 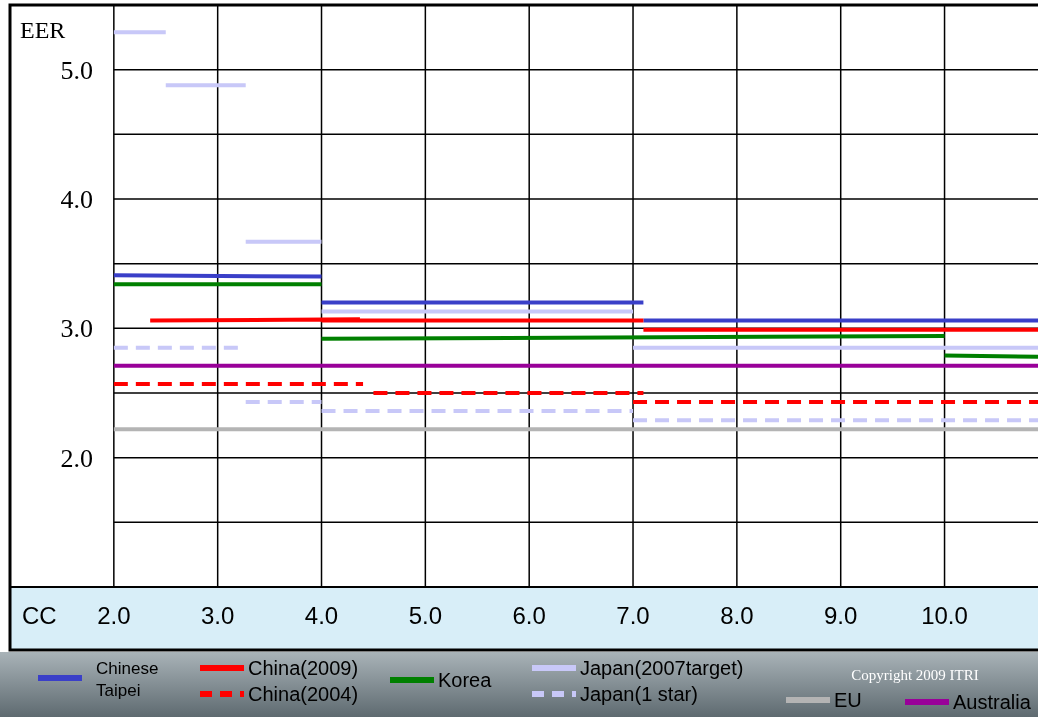 What do you see at coordinates (992, 702) in the screenshot?
I see `legend-label: Australia` at bounding box center [992, 702].